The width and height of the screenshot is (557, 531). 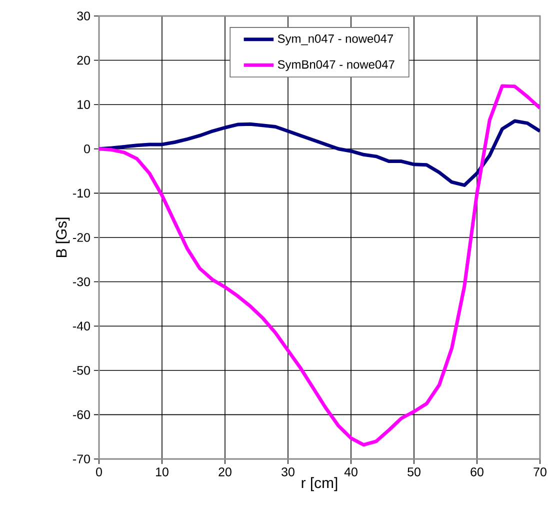 I want to click on y-tick-label: -30, so click(x=81, y=281).